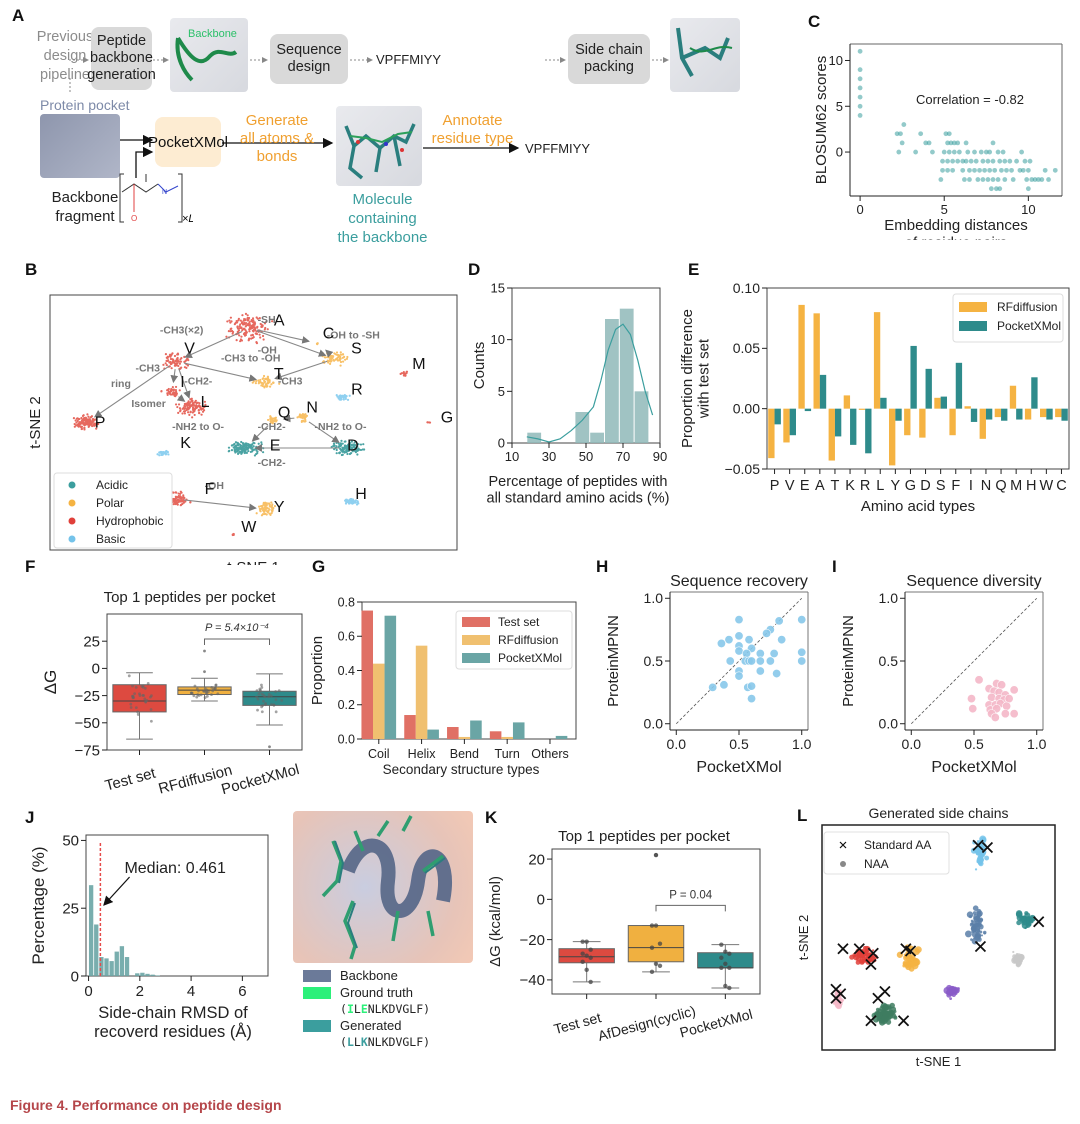 The height and width of the screenshot is (1124, 1080). What do you see at coordinates (955, 225) in the screenshot?
I see `x-axis-label: Embedding distances` at bounding box center [955, 225].